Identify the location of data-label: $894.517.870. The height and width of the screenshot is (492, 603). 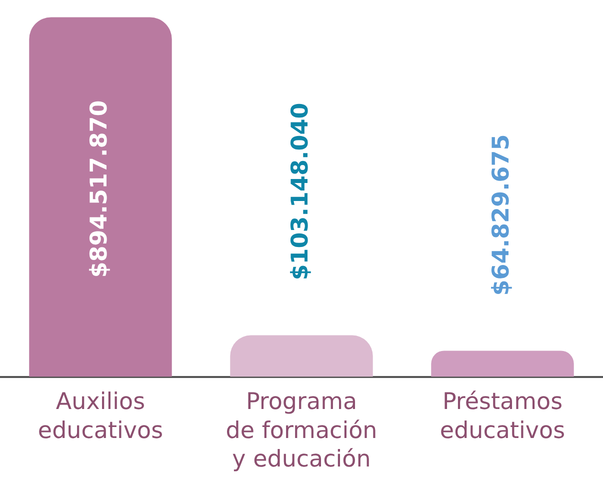
(99, 189).